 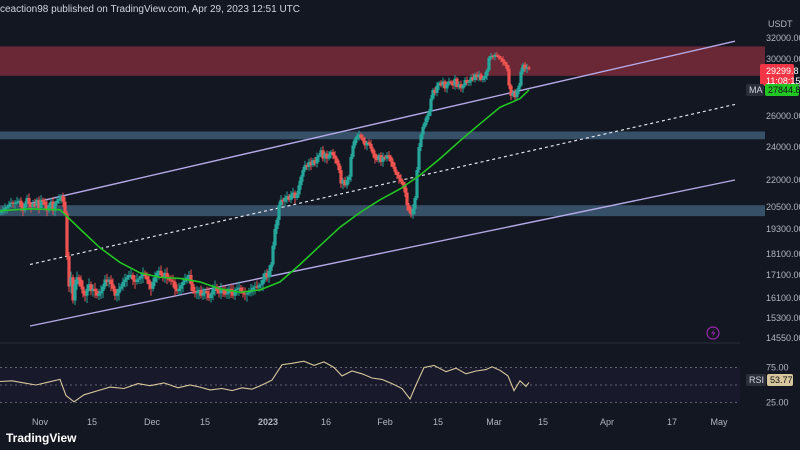 What do you see at coordinates (382, 211) in the screenshot?
I see `zone-support-lower` at bounding box center [382, 211].